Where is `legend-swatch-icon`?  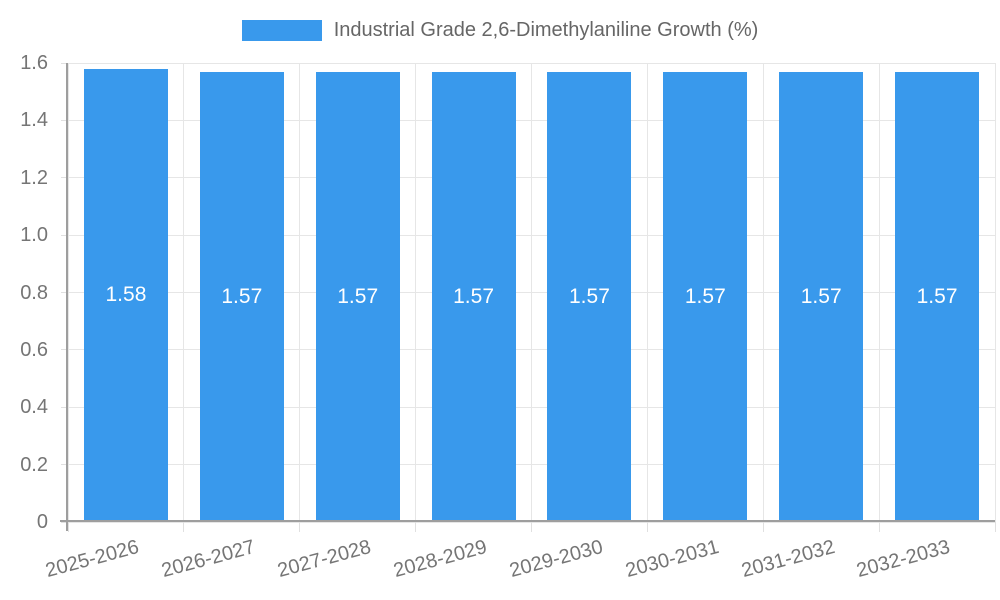 legend-swatch-icon is located at coordinates (281, 30).